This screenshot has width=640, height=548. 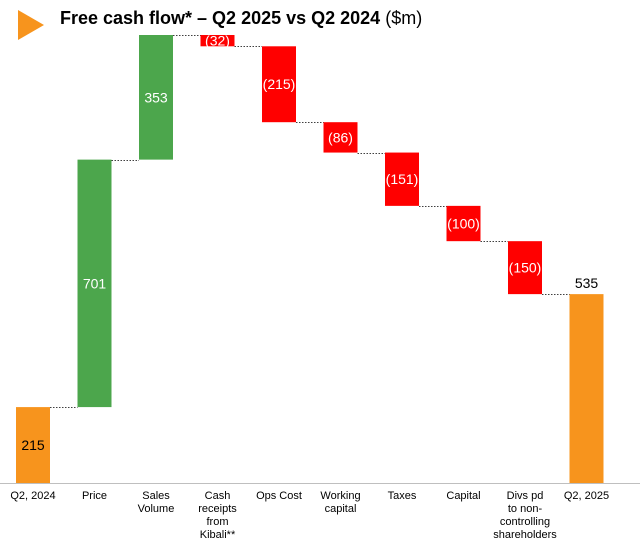 I want to click on orange-arrow-icon, so click(x=31, y=25).